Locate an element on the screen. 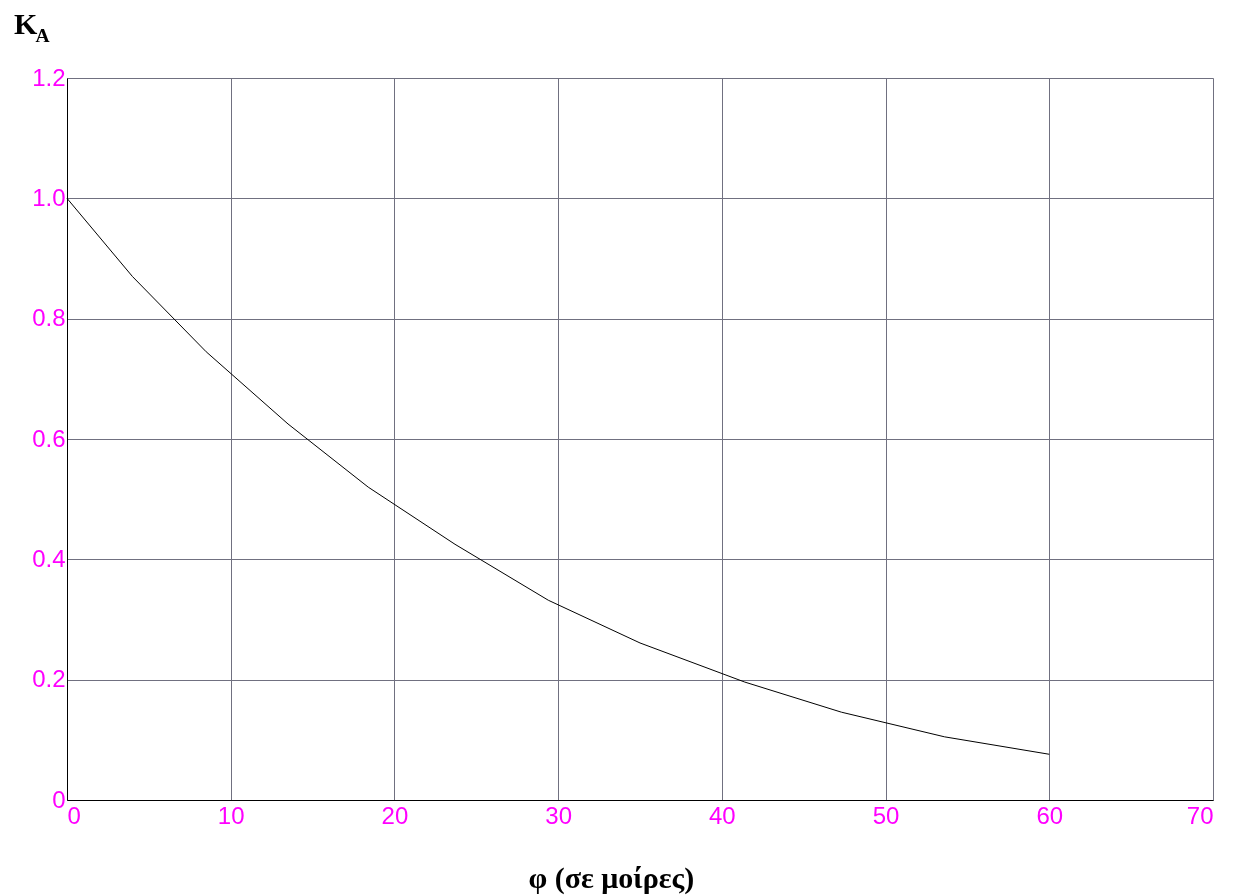  y-tick-label: 1.2 is located at coordinates (49, 77).